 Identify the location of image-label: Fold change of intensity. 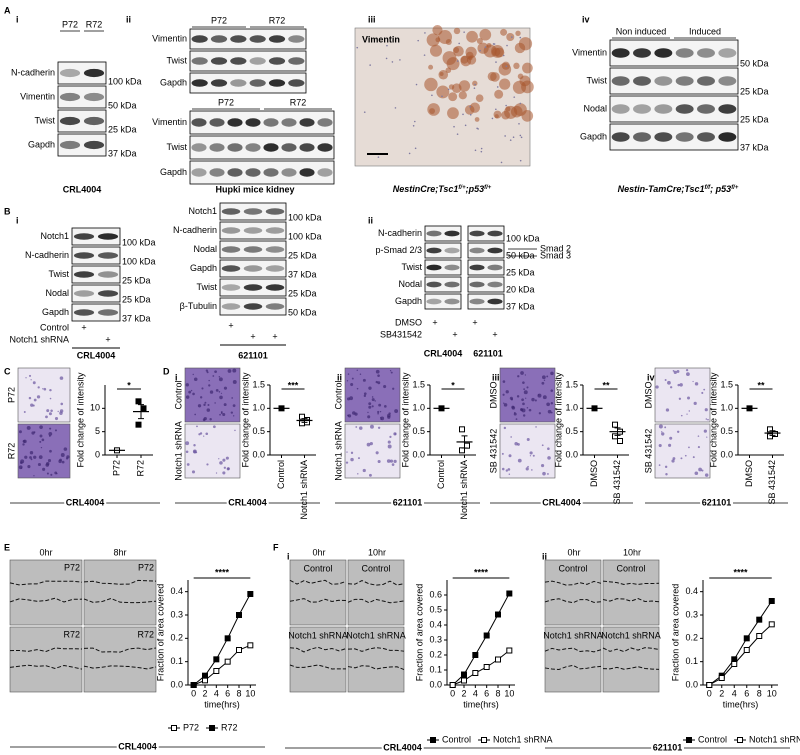
(558, 420).